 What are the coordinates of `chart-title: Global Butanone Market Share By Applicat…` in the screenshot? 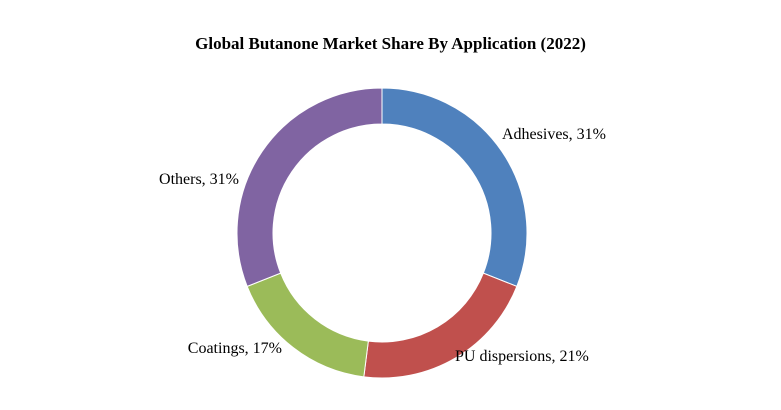 It's located at (390, 43).